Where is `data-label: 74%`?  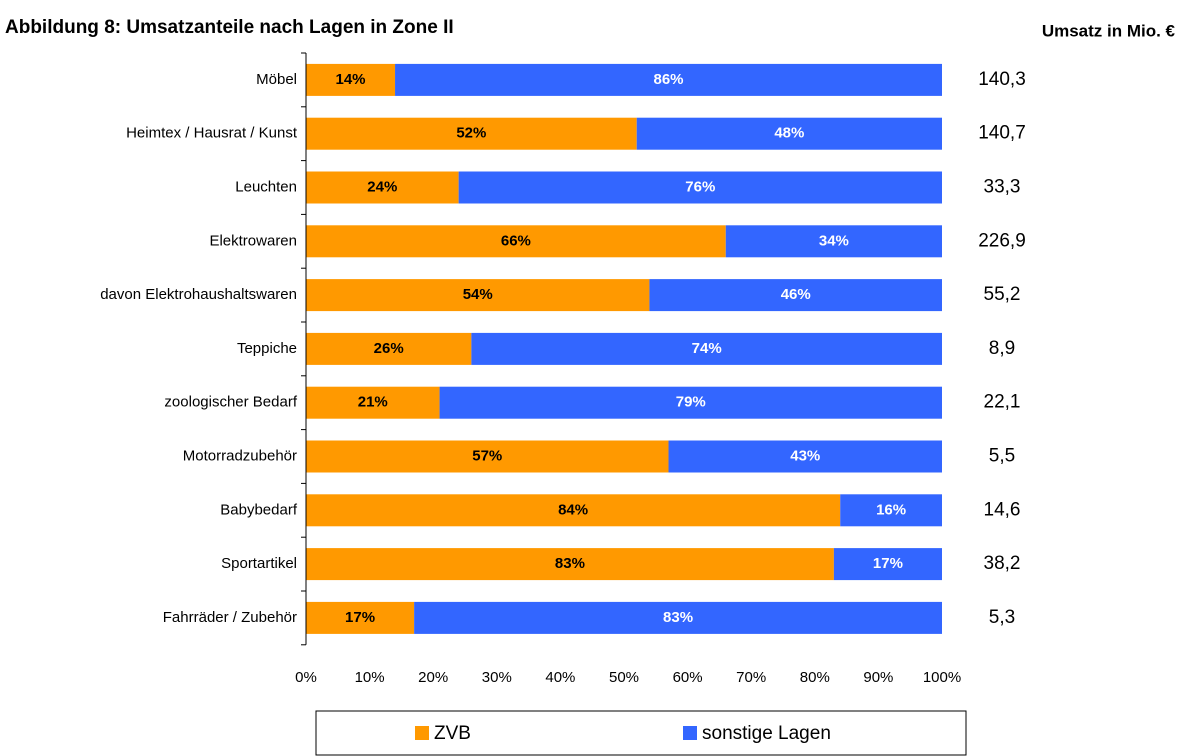
data-label: 74% is located at coordinates (707, 348).